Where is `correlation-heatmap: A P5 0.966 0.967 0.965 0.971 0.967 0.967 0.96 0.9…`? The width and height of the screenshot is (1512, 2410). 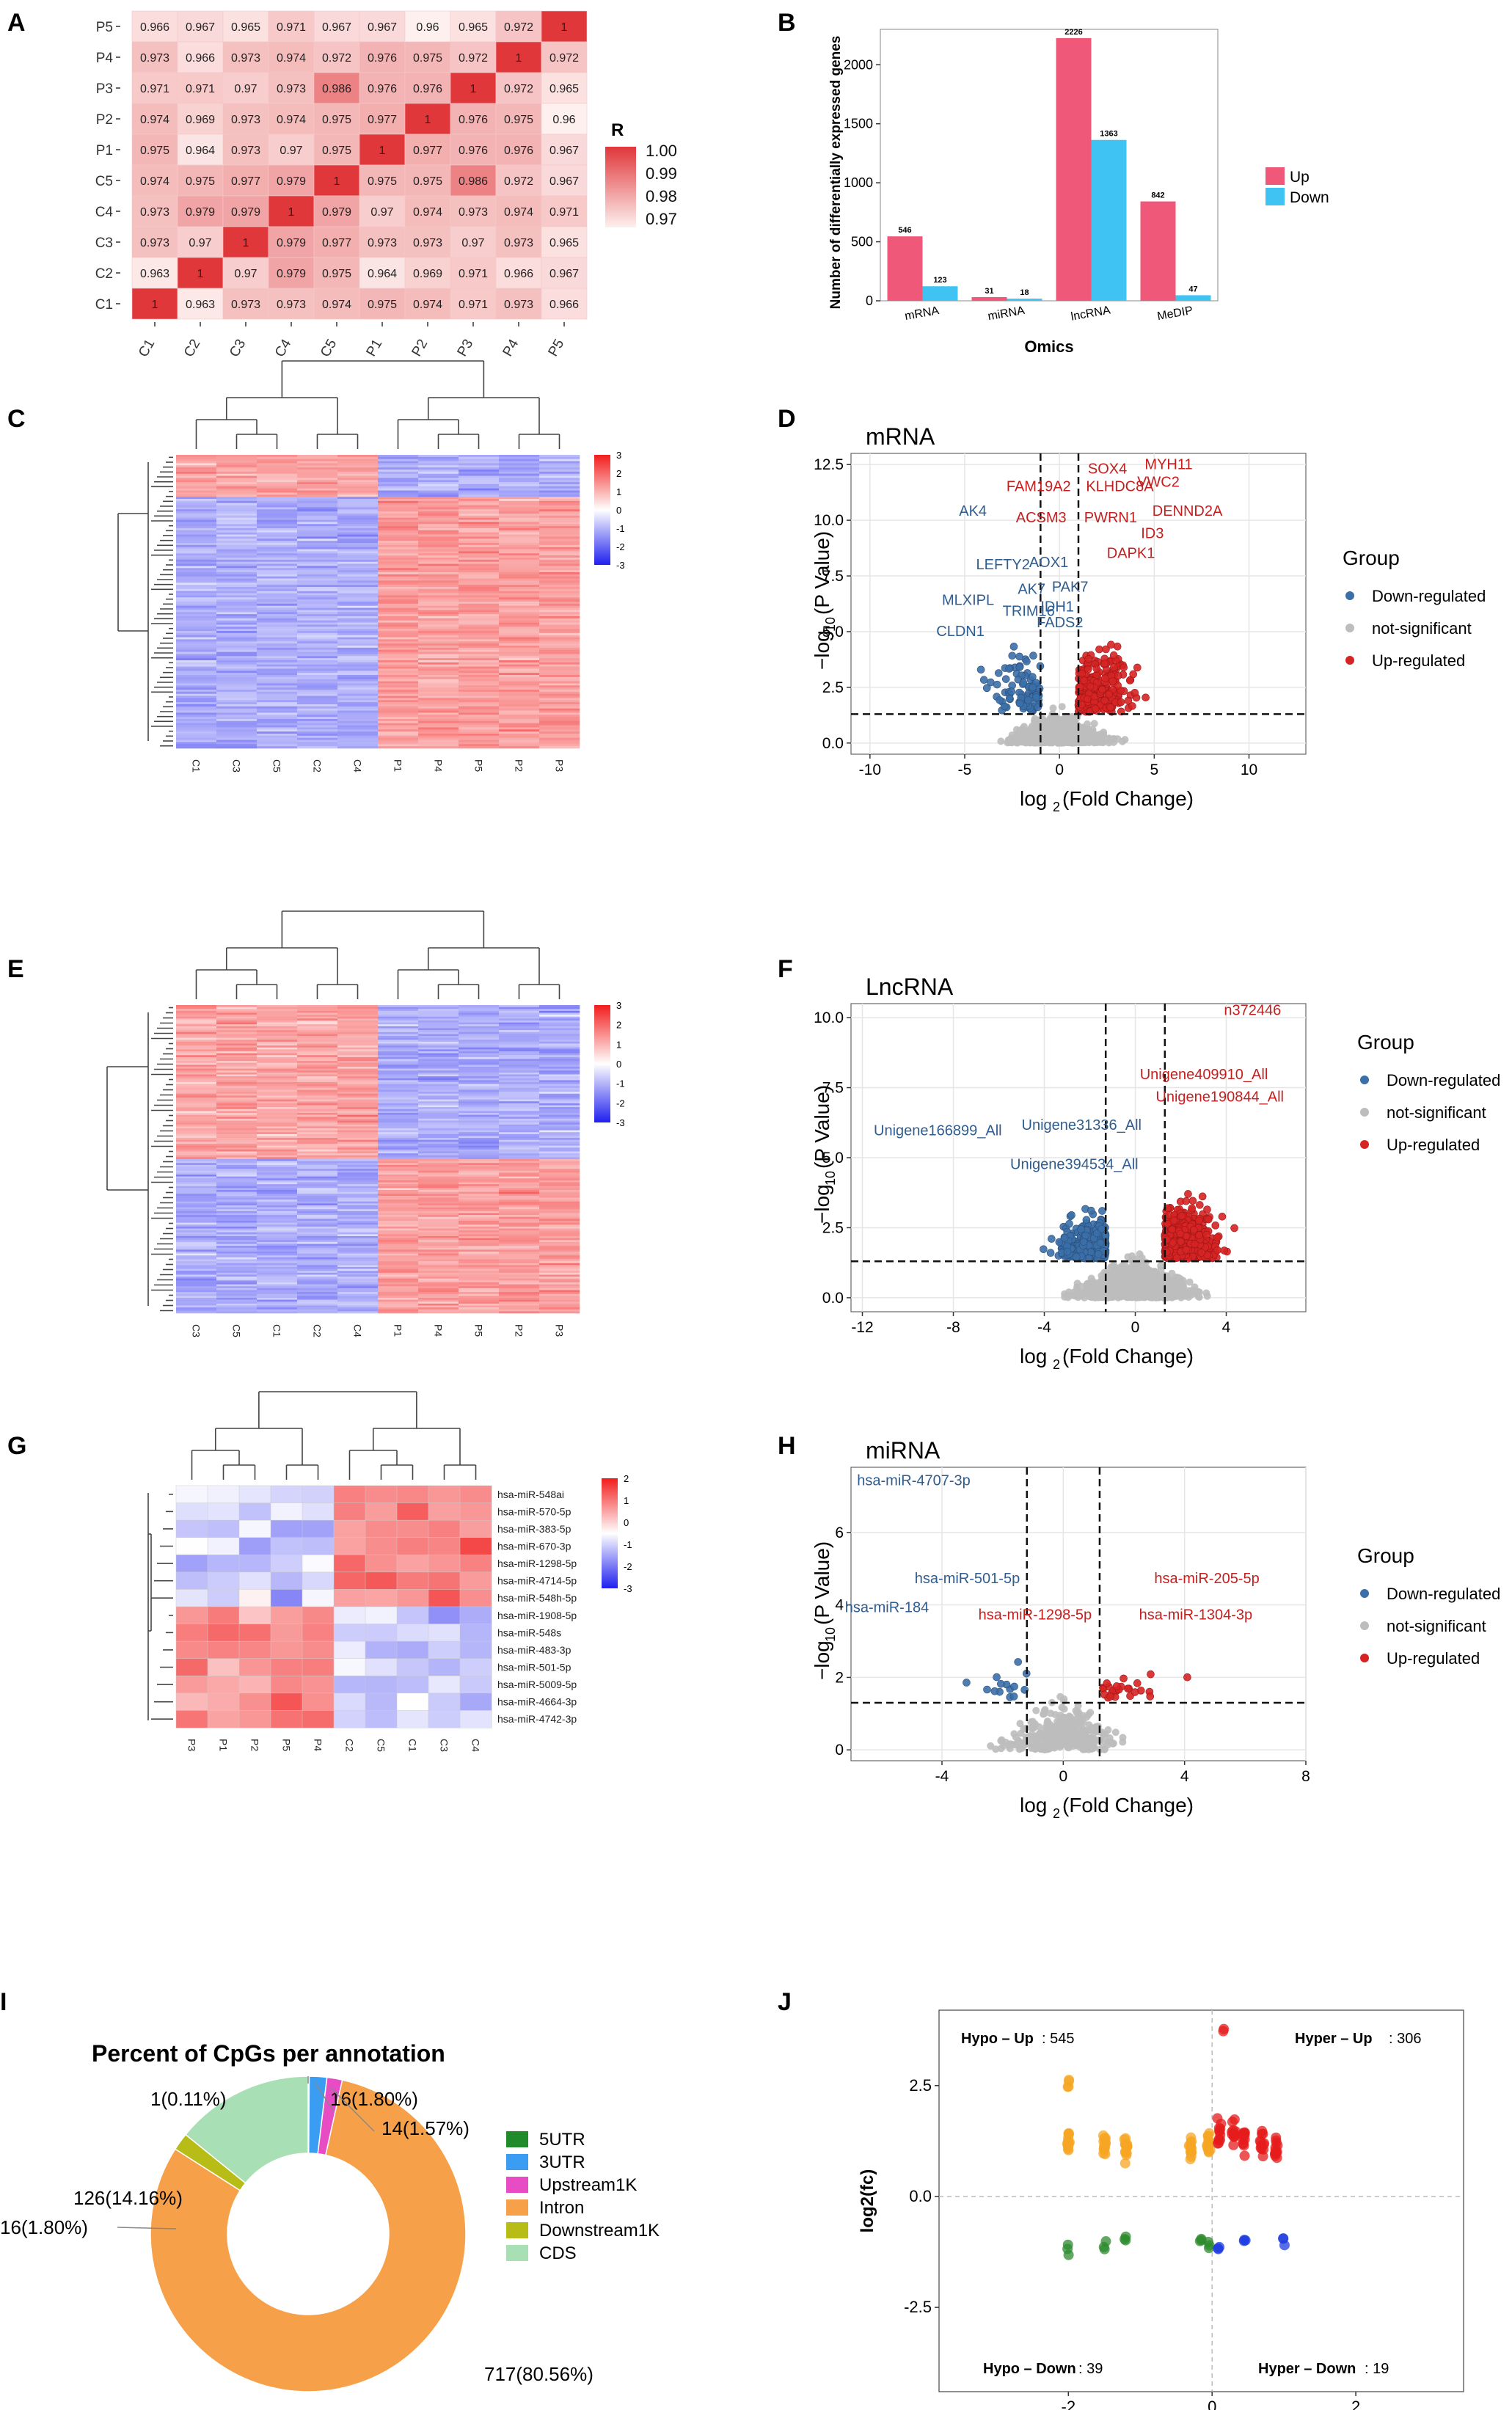 correlation-heatmap: A P5 0.966 0.967 0.965 0.971 0.967 0.967 0.96 0.9… is located at coordinates (342, 184).